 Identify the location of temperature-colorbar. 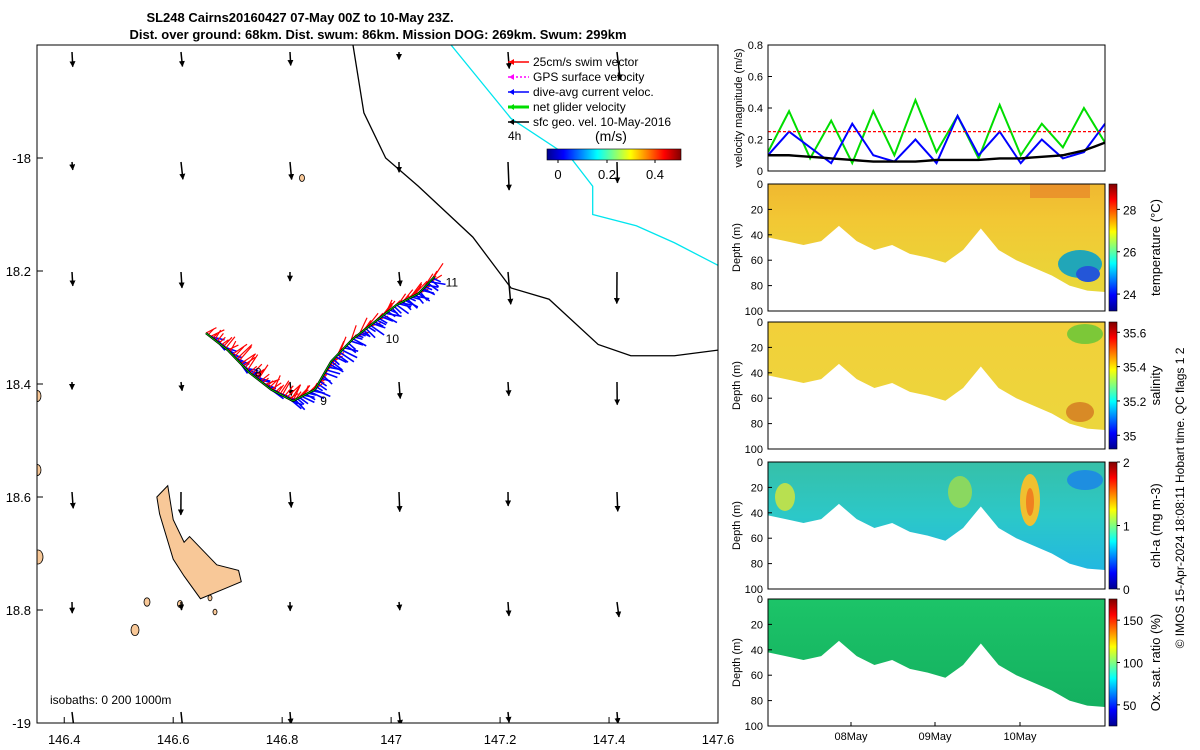
(1113, 247).